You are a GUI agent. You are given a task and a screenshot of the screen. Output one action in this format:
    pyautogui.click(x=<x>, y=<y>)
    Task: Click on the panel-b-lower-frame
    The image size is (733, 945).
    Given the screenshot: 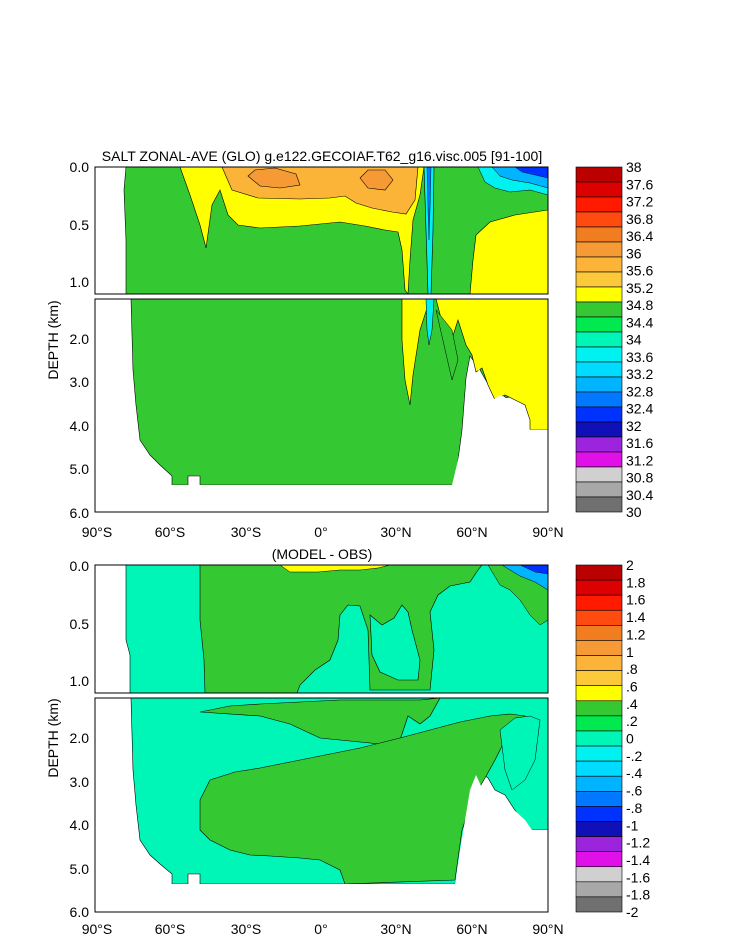 What is the action you would take?
    pyautogui.click(x=321, y=805)
    